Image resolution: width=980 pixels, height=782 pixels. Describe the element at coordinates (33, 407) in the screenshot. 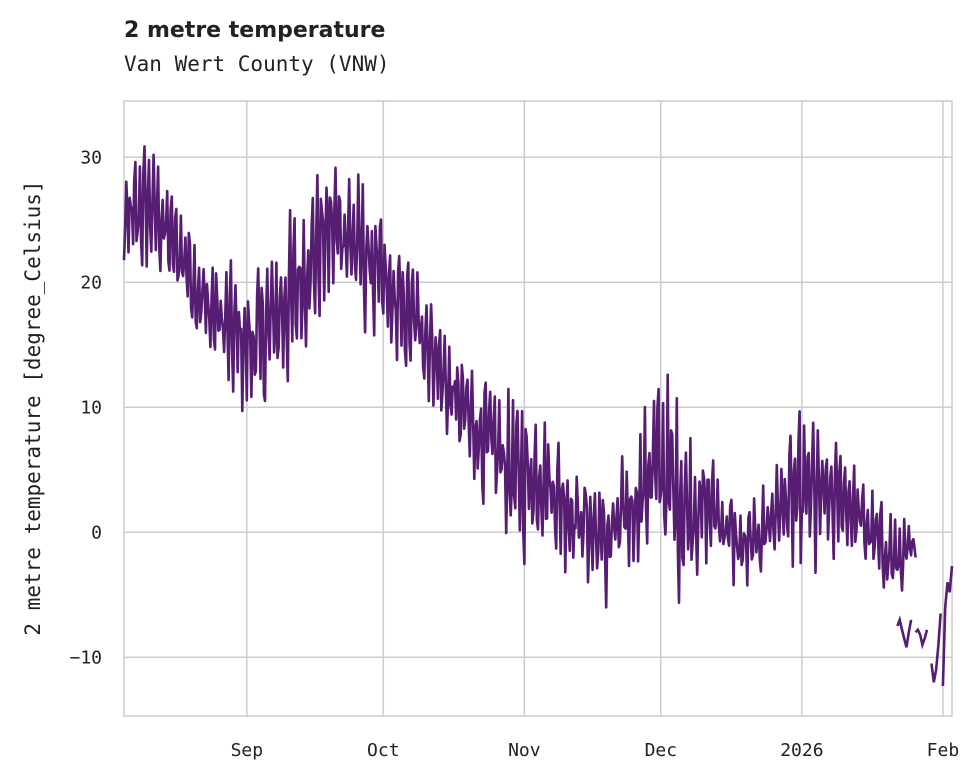

I see `y-axis-label: 2 metre temperature [degree_Celsius]` at that location.